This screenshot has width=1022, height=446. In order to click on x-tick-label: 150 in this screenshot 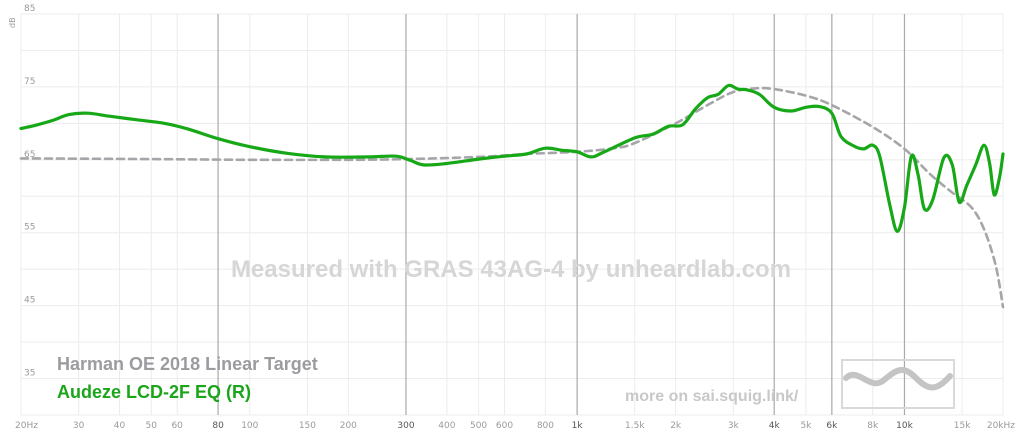, I will do `click(307, 426)`.